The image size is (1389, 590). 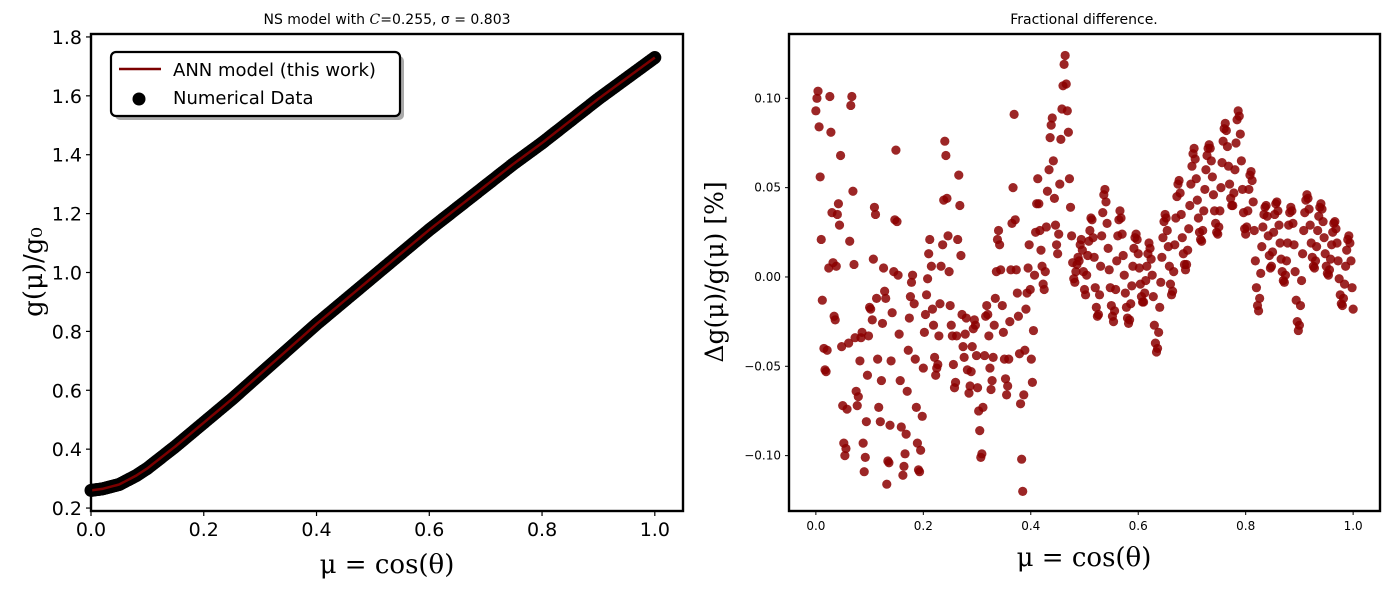 What do you see at coordinates (767, 98) in the screenshot?
I see `right-ytick-label: 0.10` at bounding box center [767, 98].